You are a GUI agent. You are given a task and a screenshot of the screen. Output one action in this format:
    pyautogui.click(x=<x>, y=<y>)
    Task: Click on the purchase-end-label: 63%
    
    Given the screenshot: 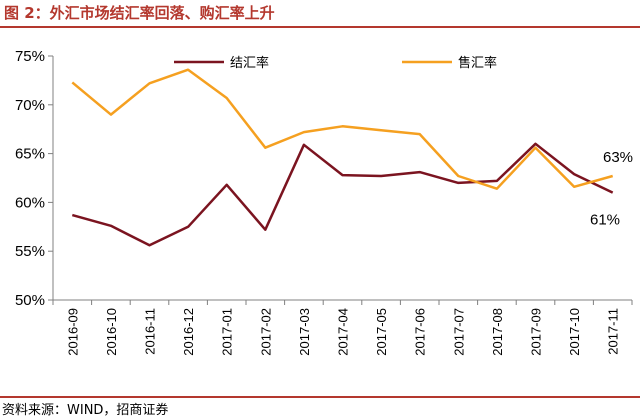 What is the action you would take?
    pyautogui.click(x=618, y=157)
    